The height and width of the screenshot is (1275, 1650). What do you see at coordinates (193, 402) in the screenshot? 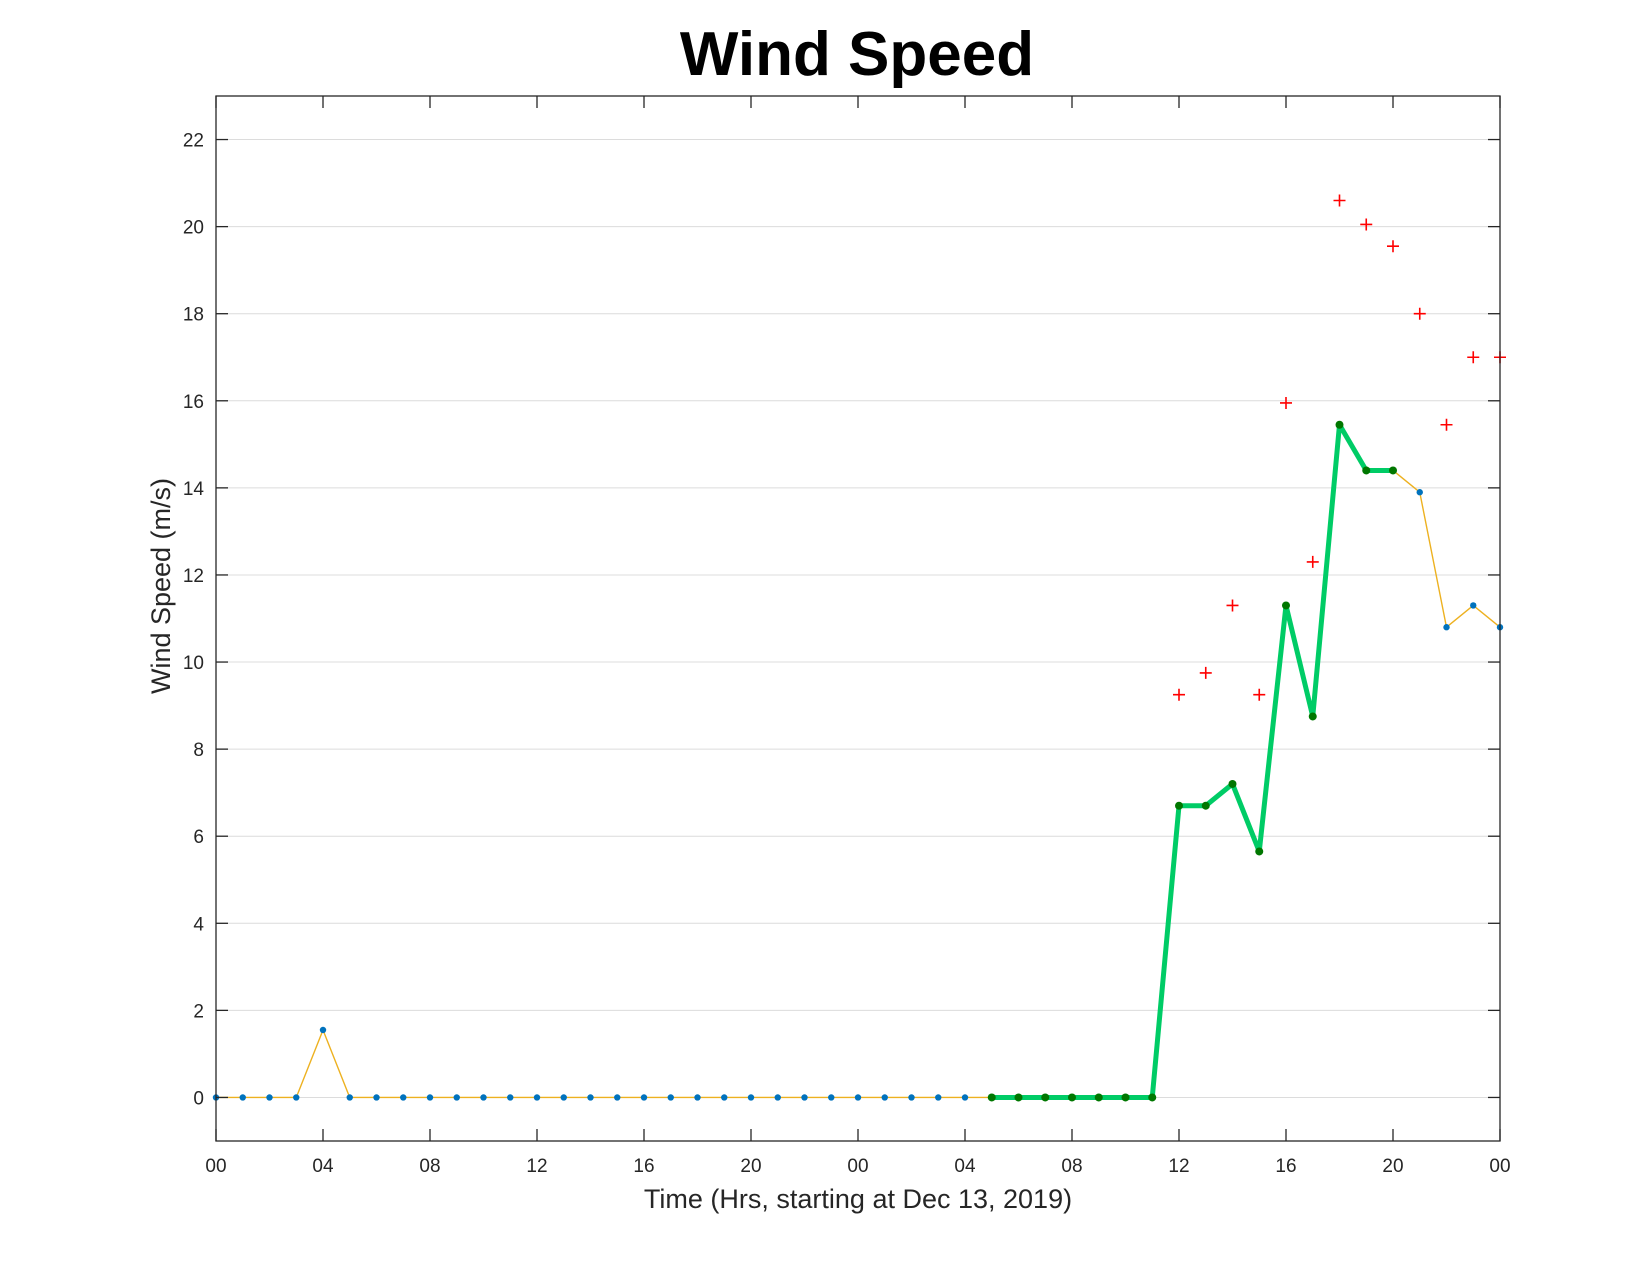
I see `y-tick-label: 16` at bounding box center [193, 402].